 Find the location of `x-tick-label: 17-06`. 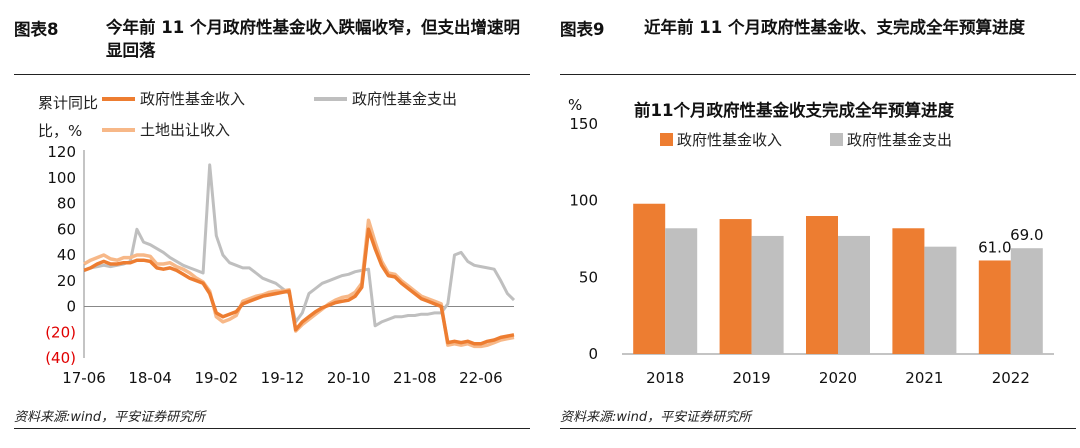

x-tick-label: 17-06 is located at coordinates (84, 378).